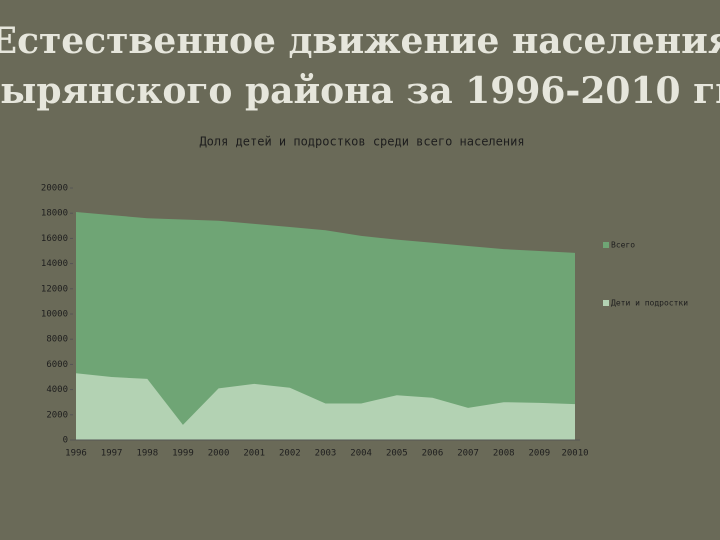 Image resolution: width=720 pixels, height=540 pixels. Describe the element at coordinates (649, 303) in the screenshot. I see `legend-label: Дети и подростки` at that location.